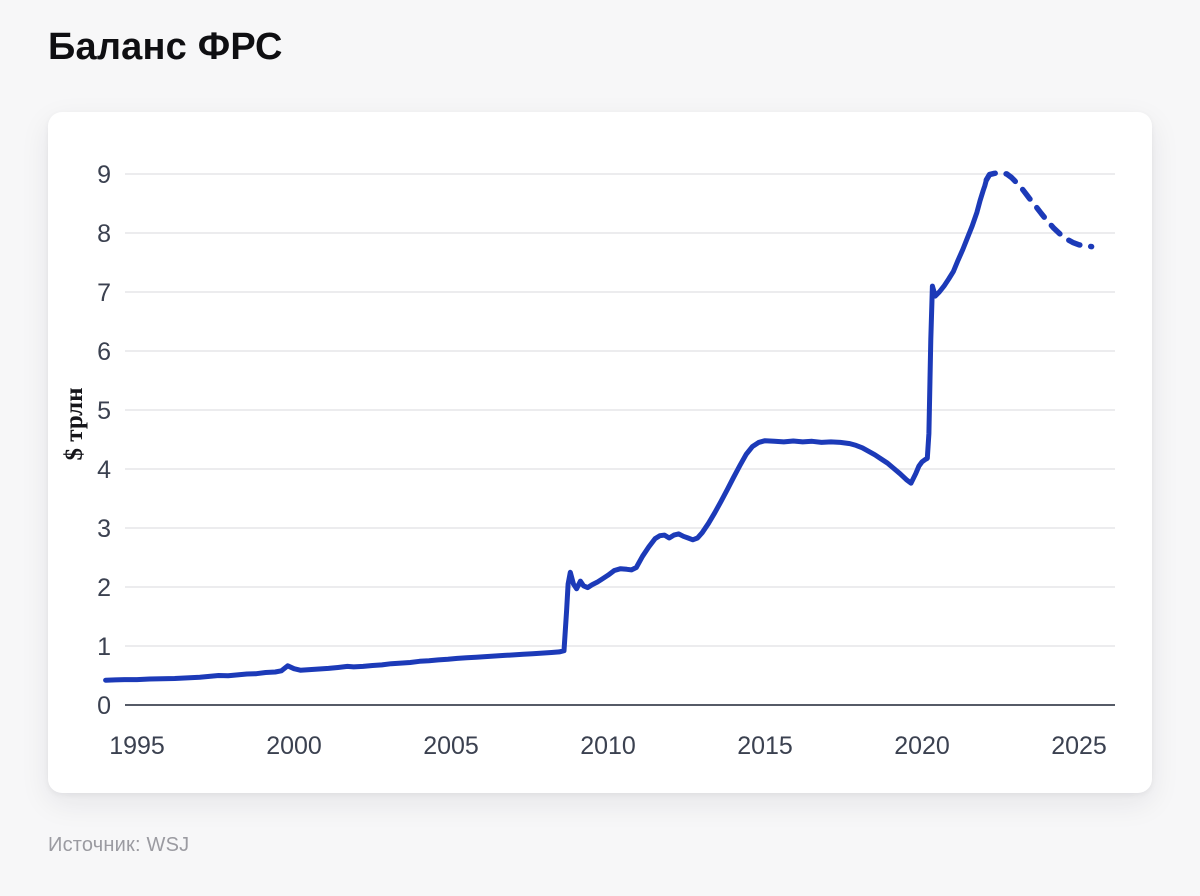  I want to click on y-tick-label: 0, so click(104, 706).